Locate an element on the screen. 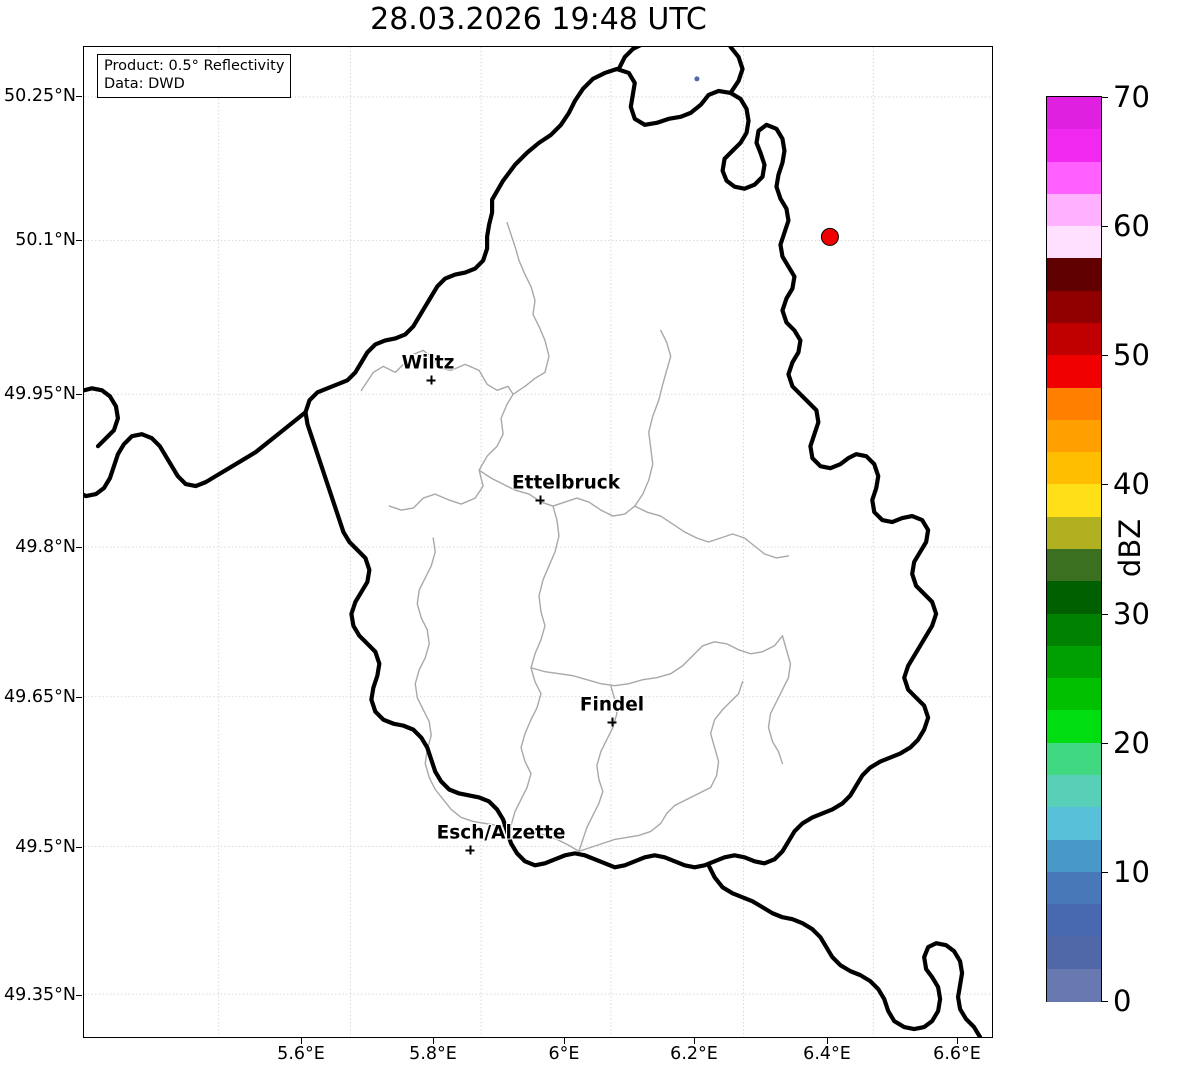 This screenshot has height=1081, width=1184. colorbar-tick-label: 60 is located at coordinates (1131, 226).